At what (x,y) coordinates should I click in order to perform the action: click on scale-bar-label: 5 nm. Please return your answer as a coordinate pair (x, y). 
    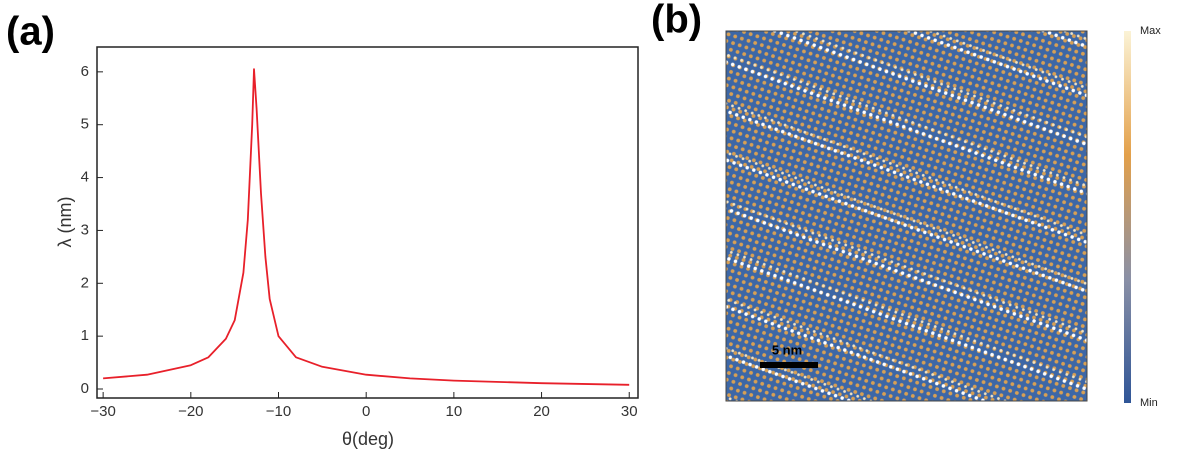
    Looking at the image, I should click on (787, 349).